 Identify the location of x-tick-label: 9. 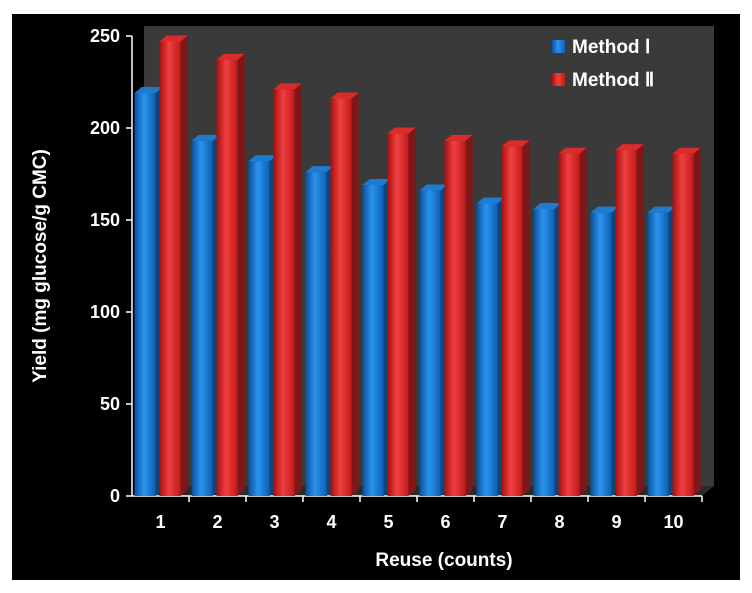
(616, 522).